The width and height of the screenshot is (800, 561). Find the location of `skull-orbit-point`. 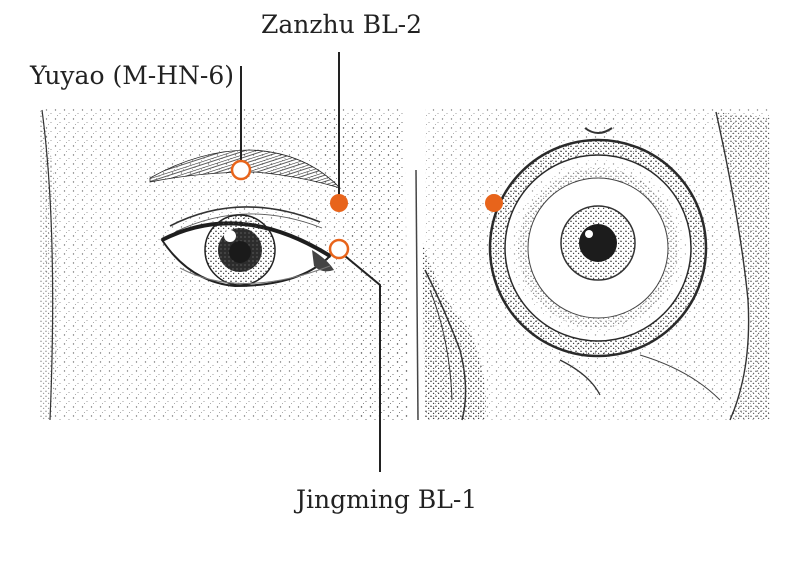

skull-orbit-point is located at coordinates (494, 203).